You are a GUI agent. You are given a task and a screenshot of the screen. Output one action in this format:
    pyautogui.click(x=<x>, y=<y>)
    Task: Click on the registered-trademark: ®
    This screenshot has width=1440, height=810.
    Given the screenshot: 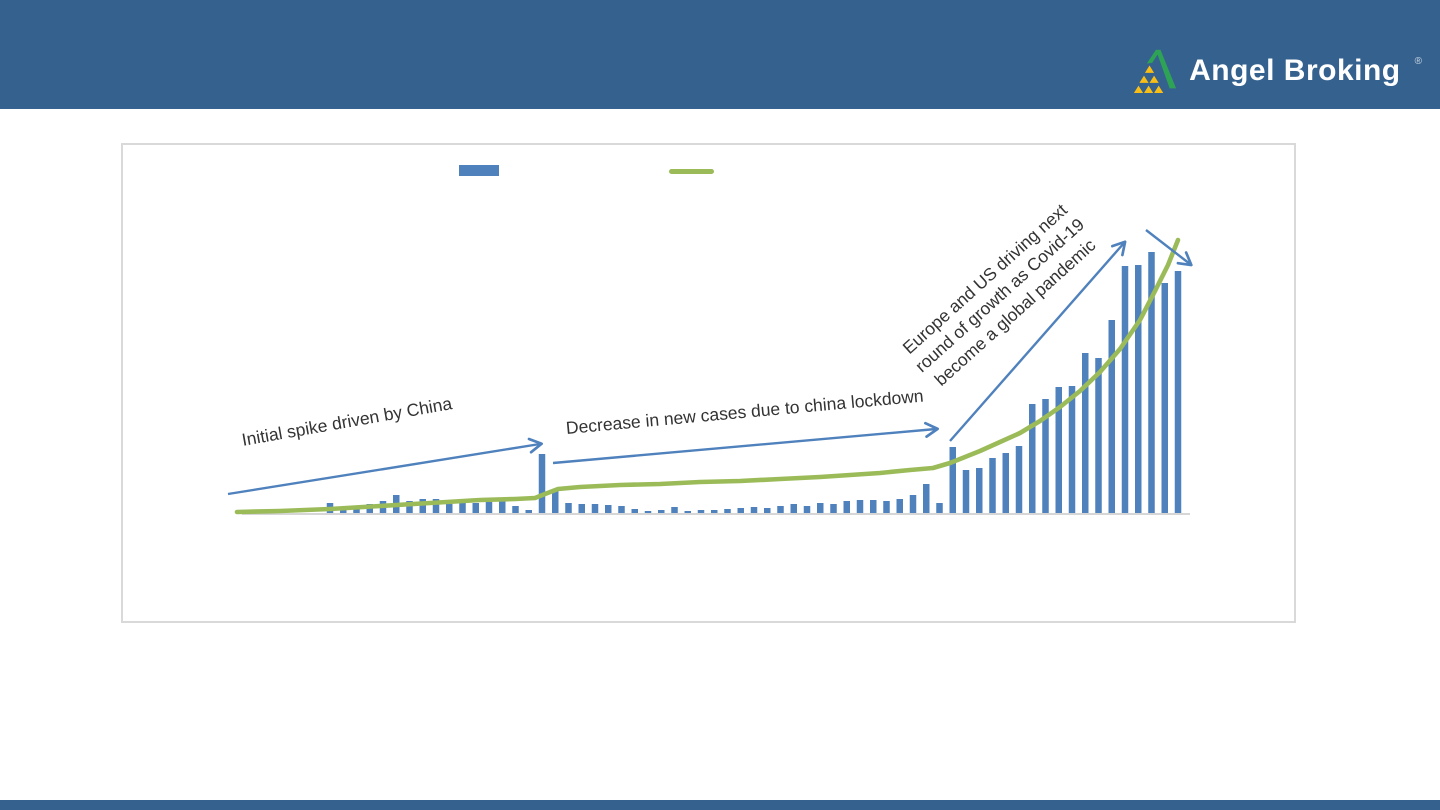 What is the action you would take?
    pyautogui.click(x=1418, y=61)
    